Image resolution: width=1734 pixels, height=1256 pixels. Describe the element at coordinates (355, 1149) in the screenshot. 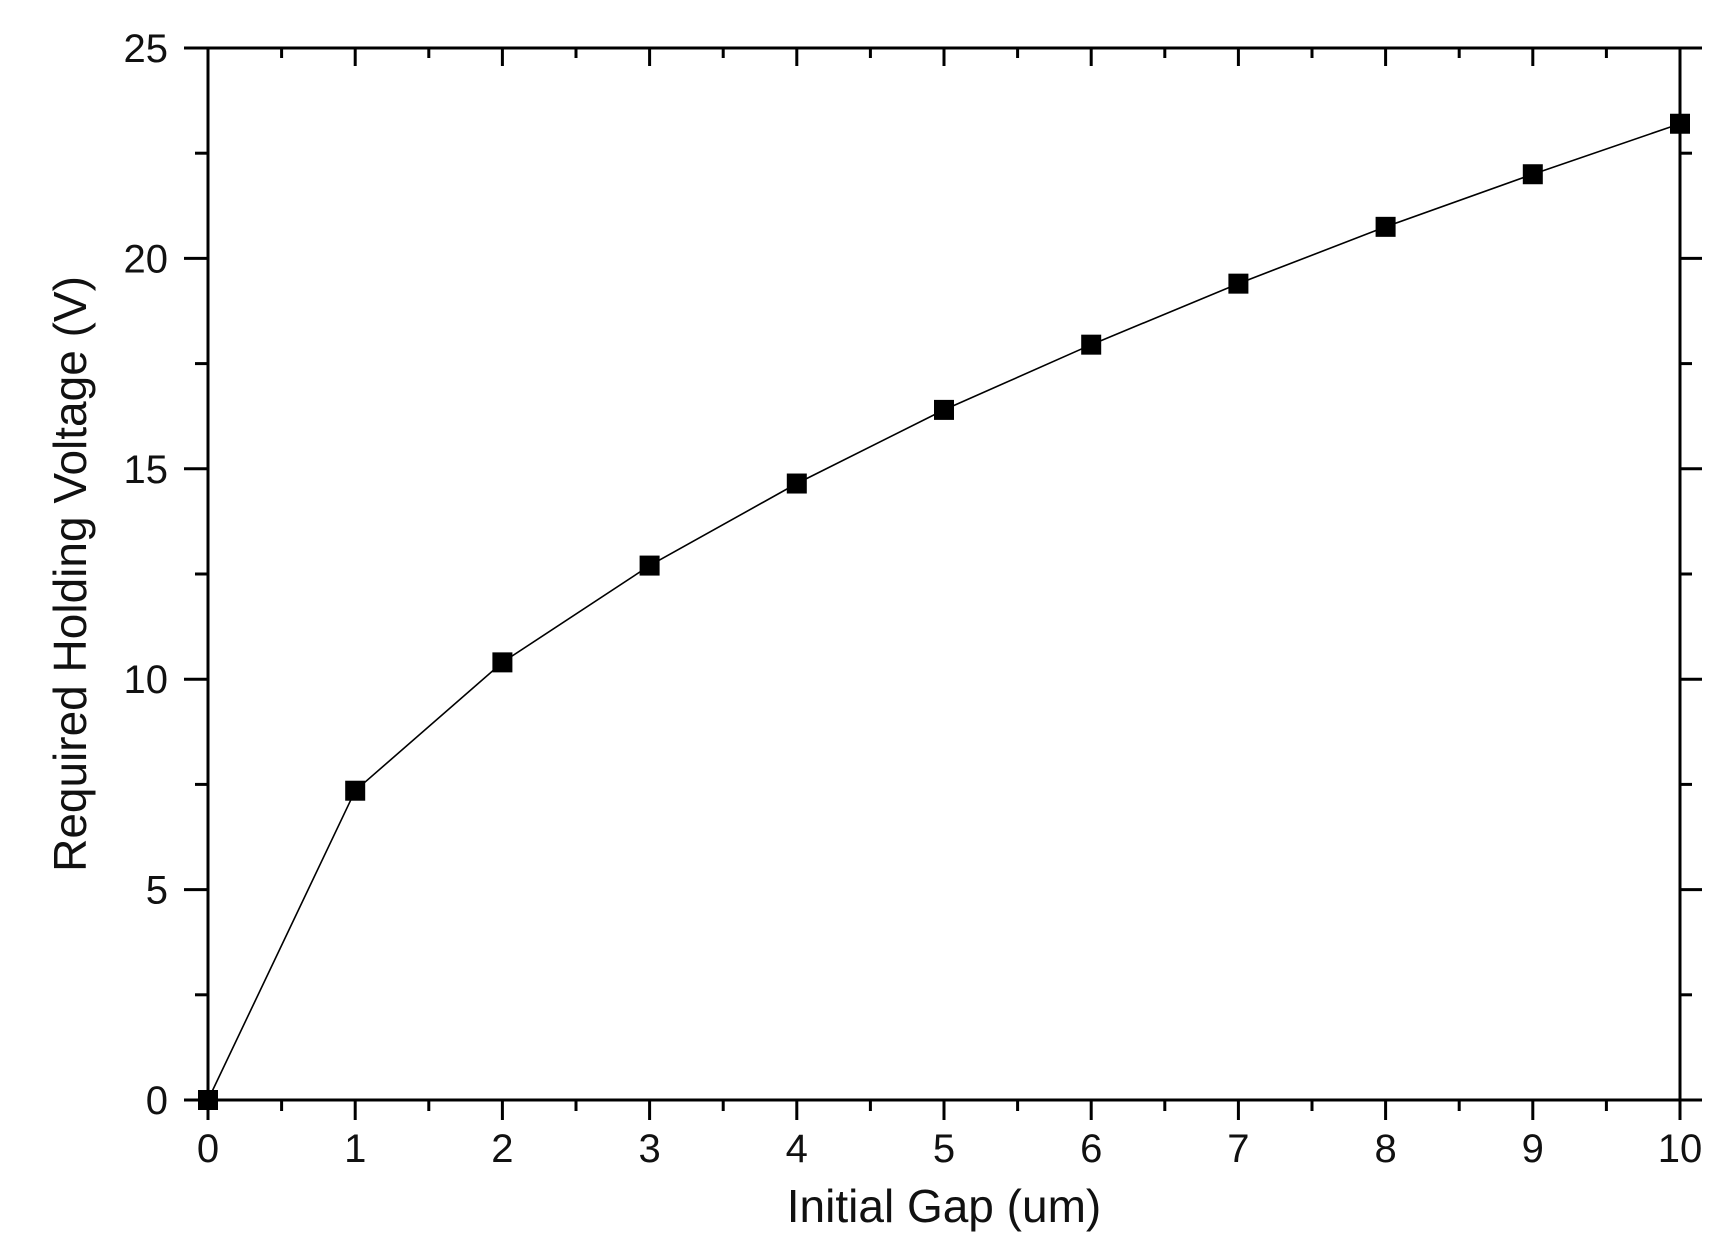

I see `x-tick-label: 1` at that location.